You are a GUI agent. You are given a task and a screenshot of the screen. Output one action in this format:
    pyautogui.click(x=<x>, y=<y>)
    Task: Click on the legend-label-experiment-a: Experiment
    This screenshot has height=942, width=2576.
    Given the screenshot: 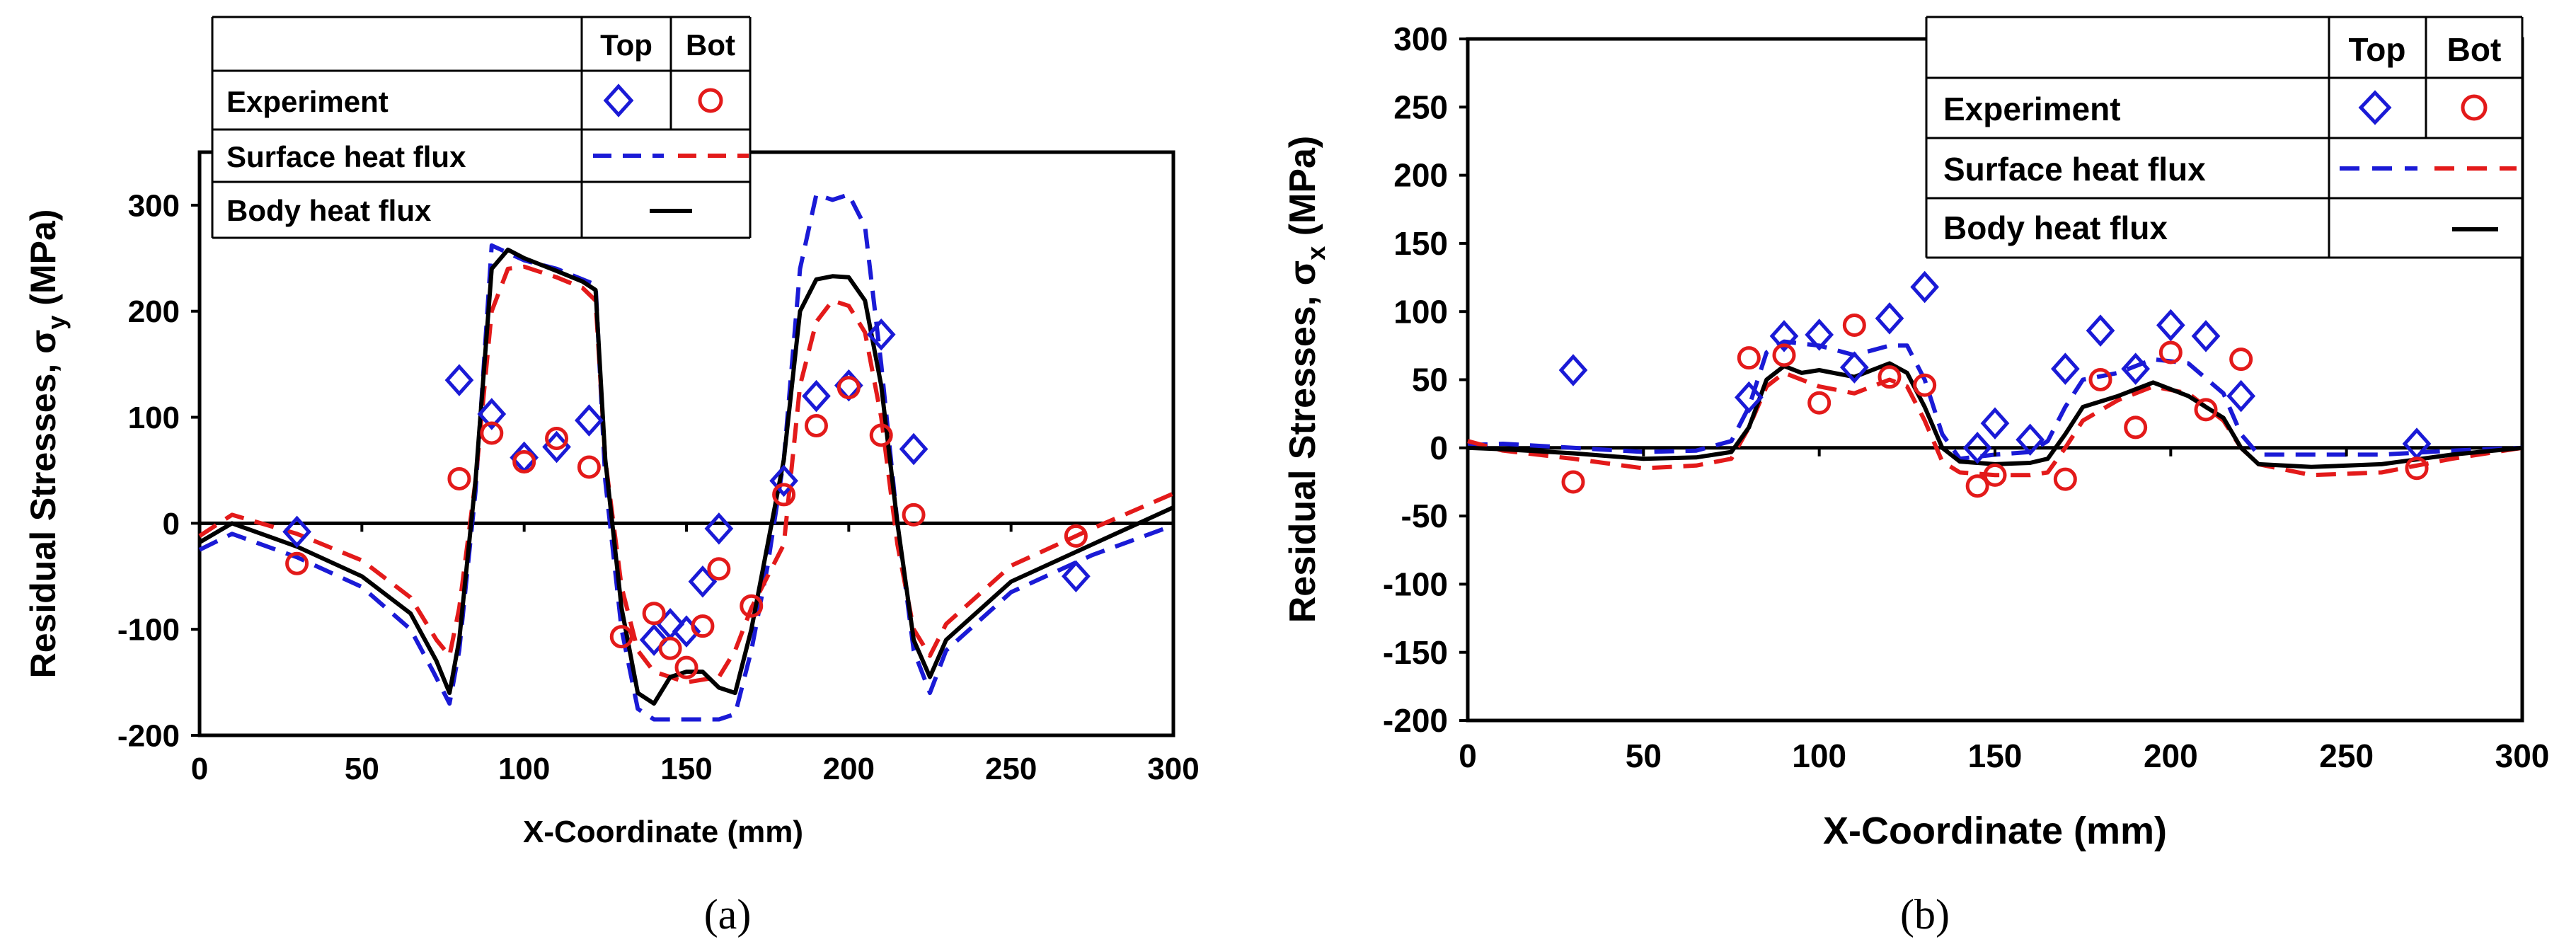 What is the action you would take?
    pyautogui.click(x=308, y=101)
    